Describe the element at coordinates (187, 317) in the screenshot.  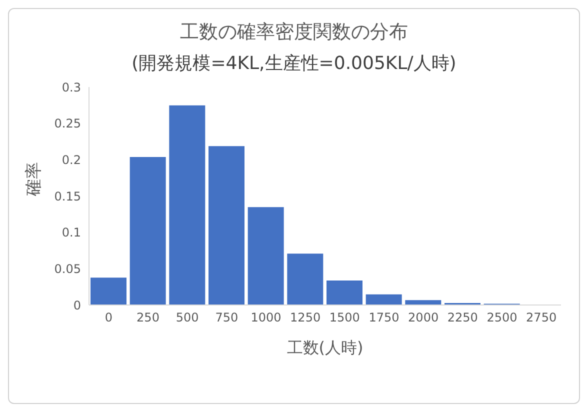
I see `x-tick-label: 500` at that location.